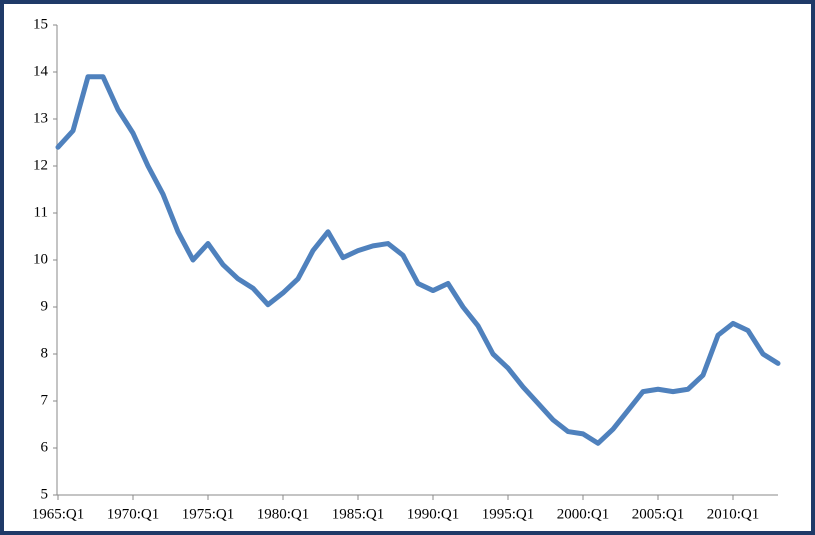 This screenshot has width=815, height=535. What do you see at coordinates (45, 353) in the screenshot?
I see `y-tick-label: 8` at bounding box center [45, 353].